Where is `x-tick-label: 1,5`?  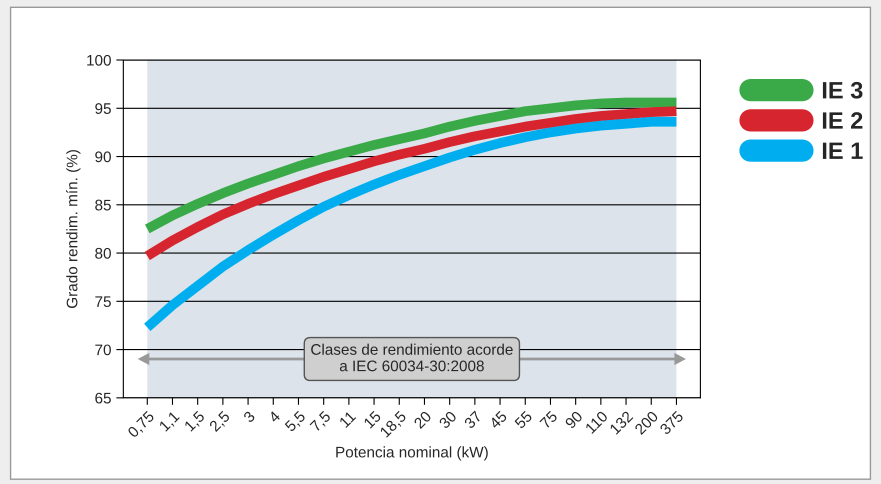
x-tick-label: 1,5 is located at coordinates (195, 422).